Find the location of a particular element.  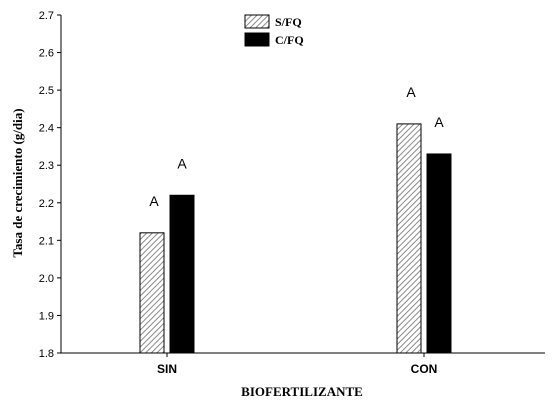

y-tick-label: 2.3 is located at coordinates (46, 166).